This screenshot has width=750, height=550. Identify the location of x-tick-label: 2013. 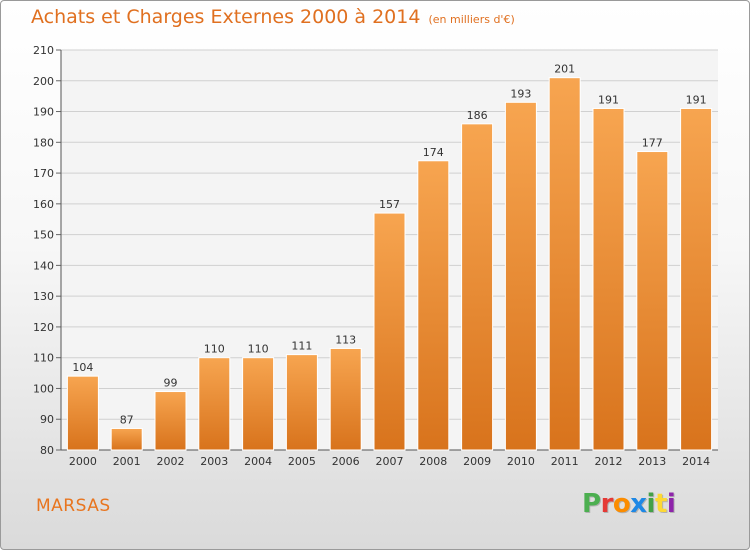
(652, 461).